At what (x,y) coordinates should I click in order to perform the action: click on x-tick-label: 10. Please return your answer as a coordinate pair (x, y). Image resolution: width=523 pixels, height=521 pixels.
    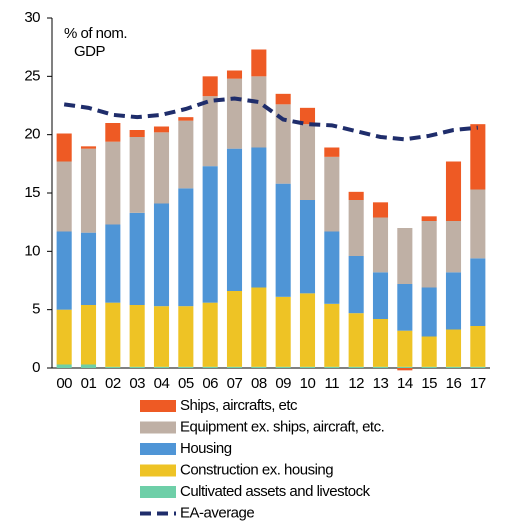
    Looking at the image, I should click on (308, 383).